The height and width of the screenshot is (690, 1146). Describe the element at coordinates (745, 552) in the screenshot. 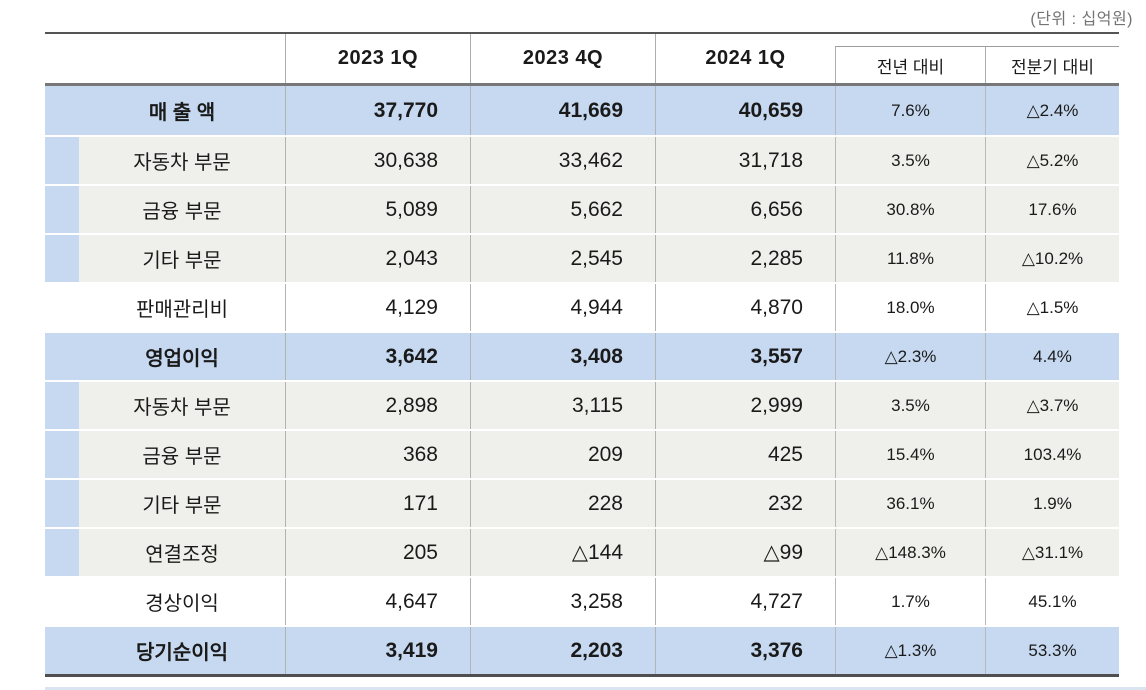

I see `value-cell: △99` at that location.